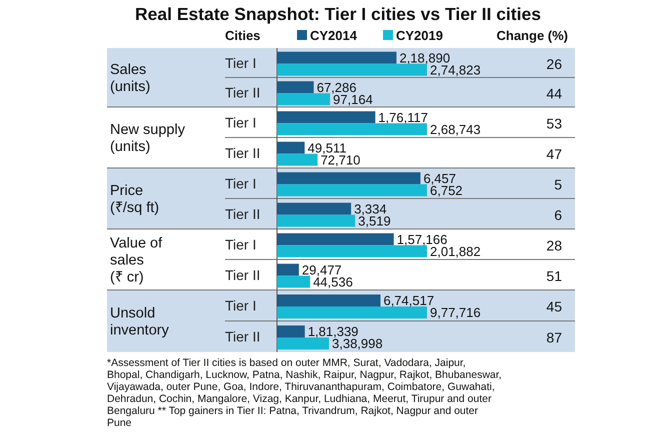 The width and height of the screenshot is (660, 440). What do you see at coordinates (334, 35) in the screenshot?
I see `legend-label: CY2014` at bounding box center [334, 35].